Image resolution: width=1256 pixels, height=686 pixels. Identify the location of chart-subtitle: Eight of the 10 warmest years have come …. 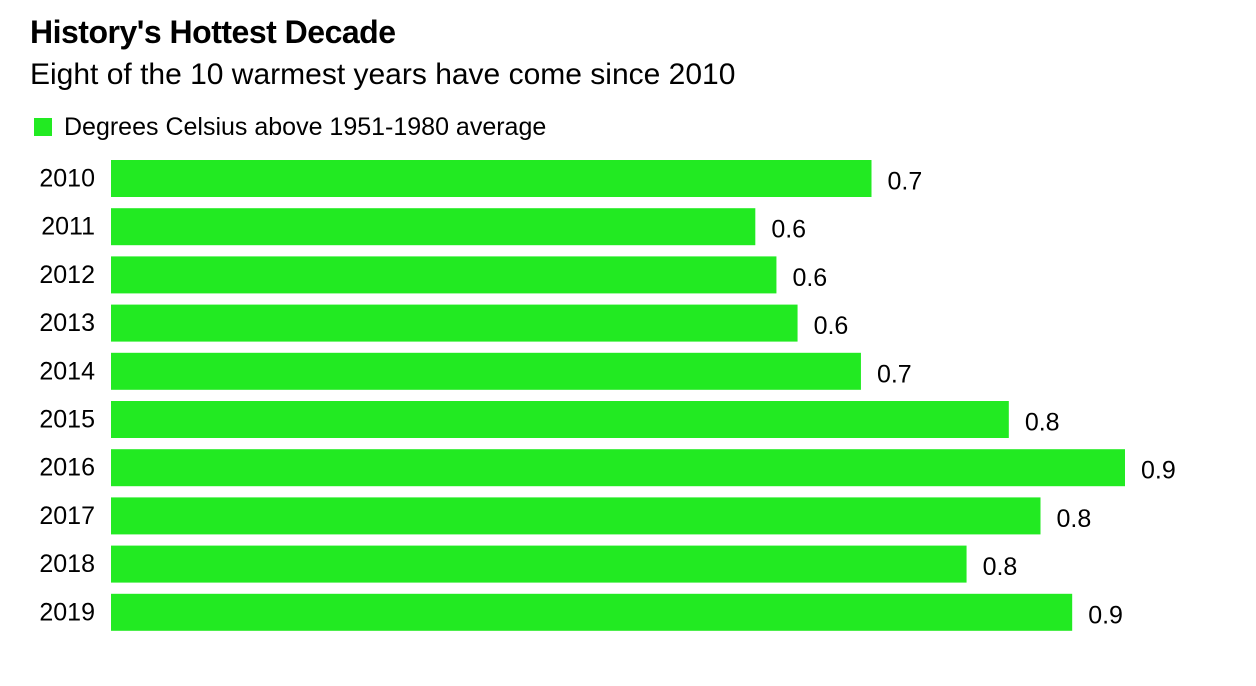
(383, 74).